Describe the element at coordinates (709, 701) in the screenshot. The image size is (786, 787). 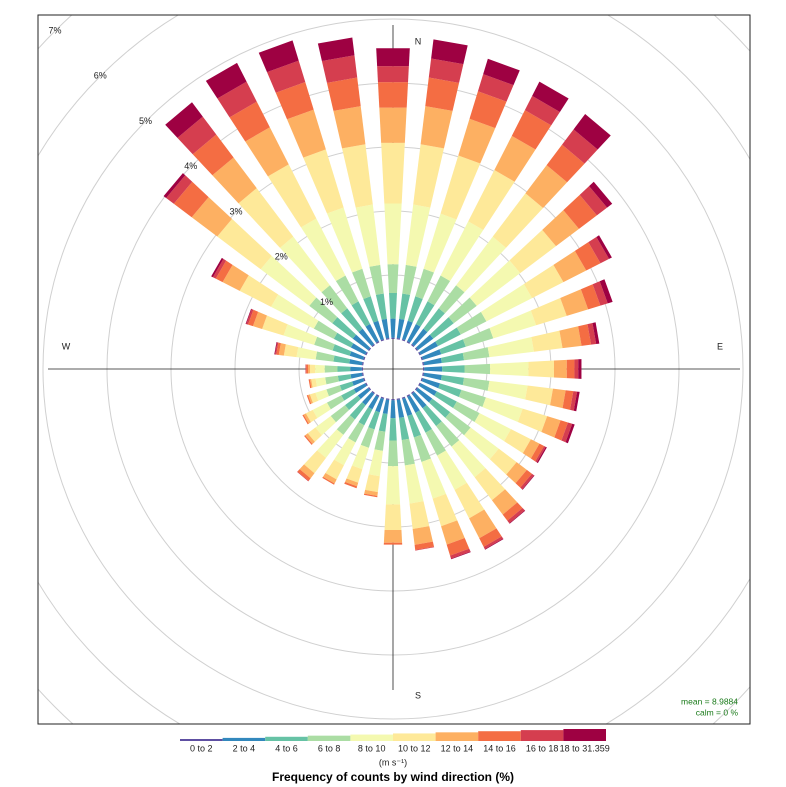
I see `mean-annotation: mean = 8.9884` at that location.